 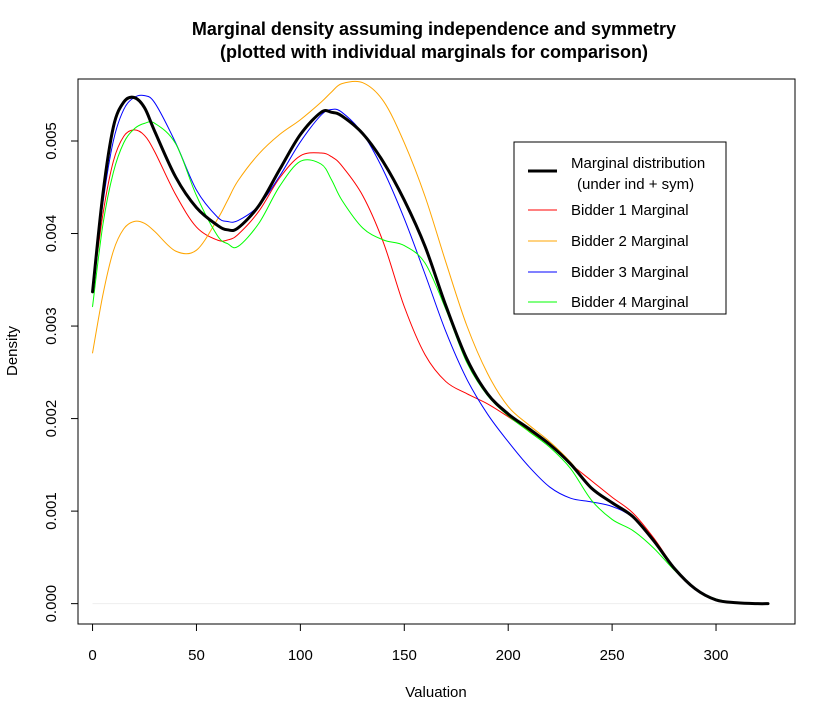 I want to click on y-tick-label: 0.005, so click(x=51, y=141).